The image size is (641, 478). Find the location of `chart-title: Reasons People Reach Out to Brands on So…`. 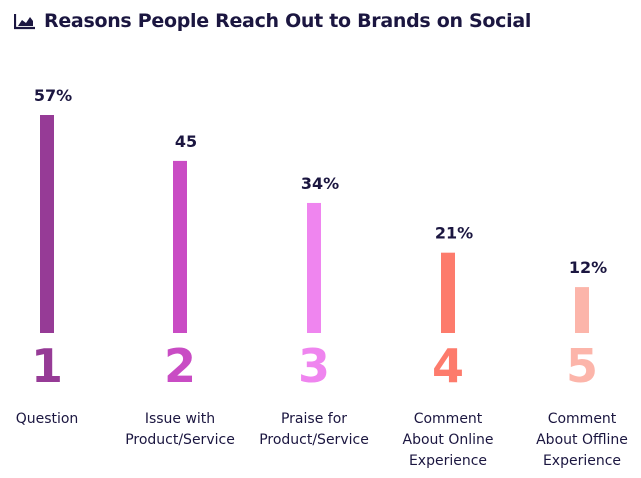

chart-title: Reasons People Reach Out to Brands on So… is located at coordinates (288, 21).